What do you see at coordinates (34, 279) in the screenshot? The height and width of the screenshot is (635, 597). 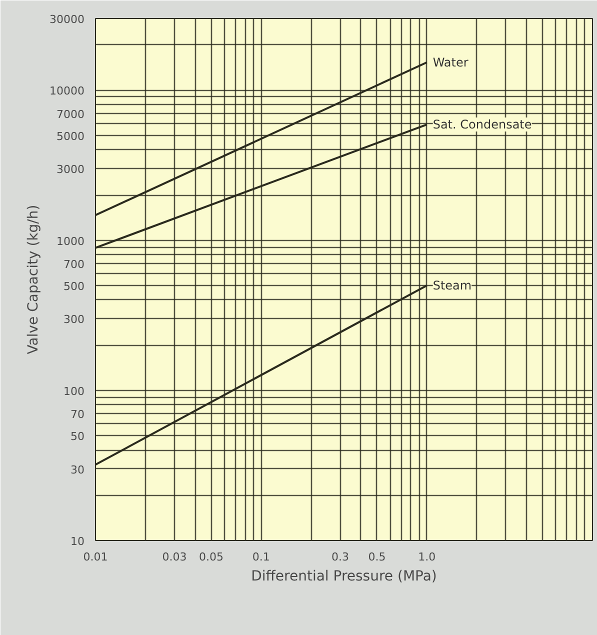 I see `y-axis-title: Valve Capacity (kg/h)` at bounding box center [34, 279].